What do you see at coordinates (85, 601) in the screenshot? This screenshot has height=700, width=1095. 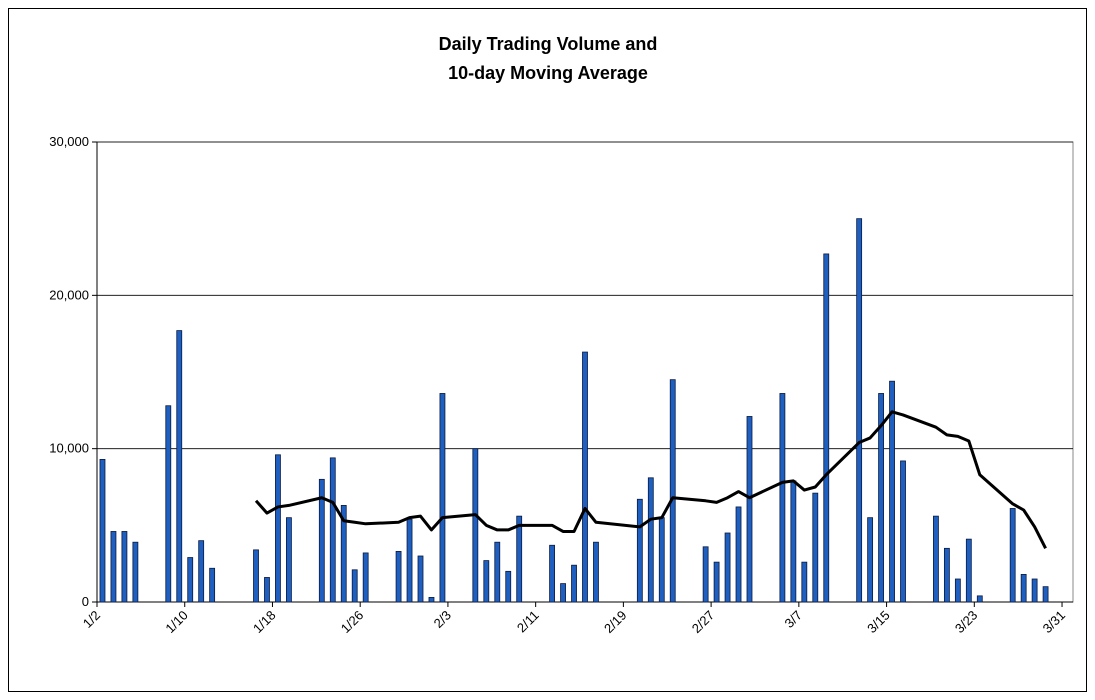 I see `y-tick-label: 0` at bounding box center [85, 601].